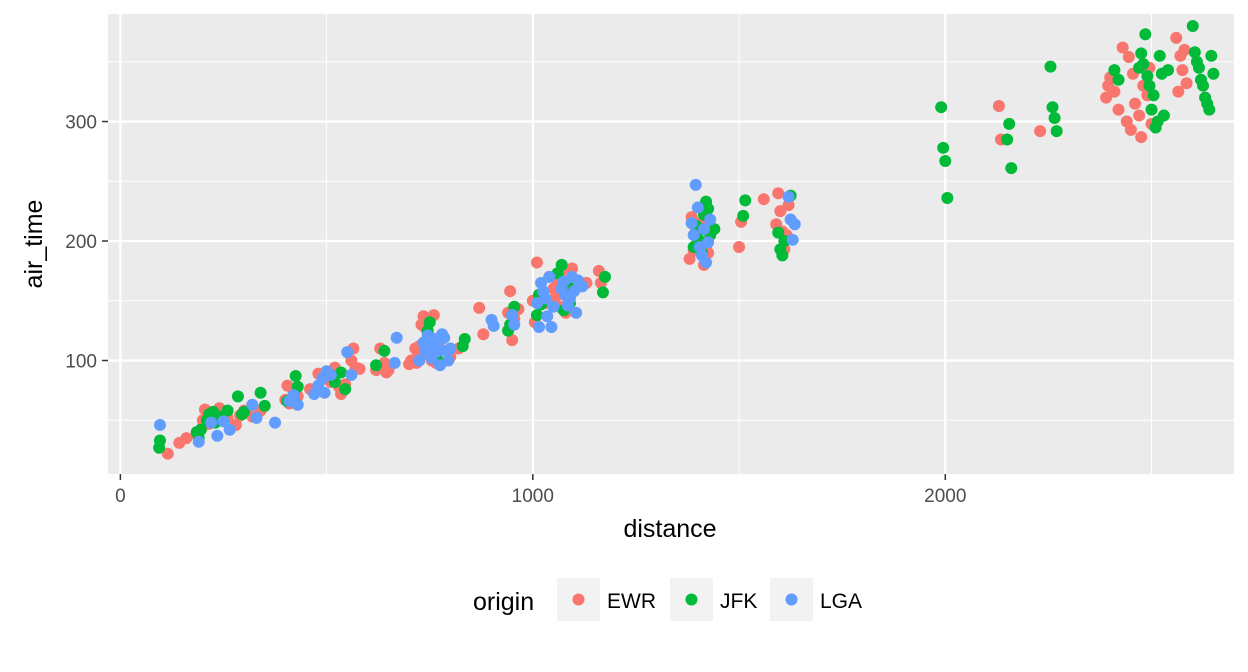  What do you see at coordinates (34, 244) in the screenshot?
I see `y-axis-title: air_time` at bounding box center [34, 244].